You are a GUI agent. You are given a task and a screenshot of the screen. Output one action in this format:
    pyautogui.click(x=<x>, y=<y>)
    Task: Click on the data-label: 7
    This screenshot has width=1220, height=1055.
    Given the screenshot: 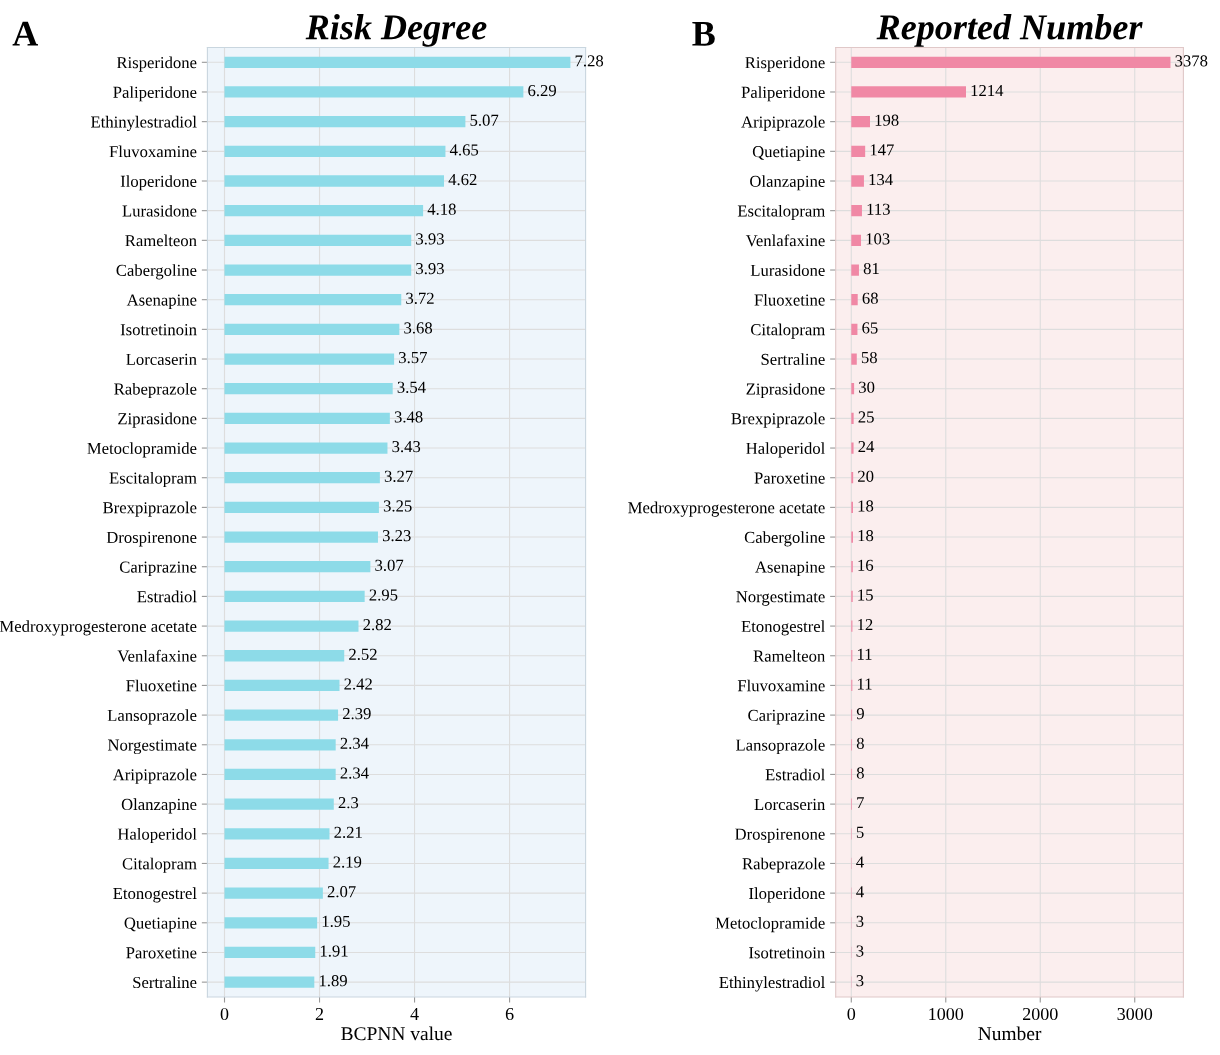 What is the action you would take?
    pyautogui.click(x=860, y=803)
    